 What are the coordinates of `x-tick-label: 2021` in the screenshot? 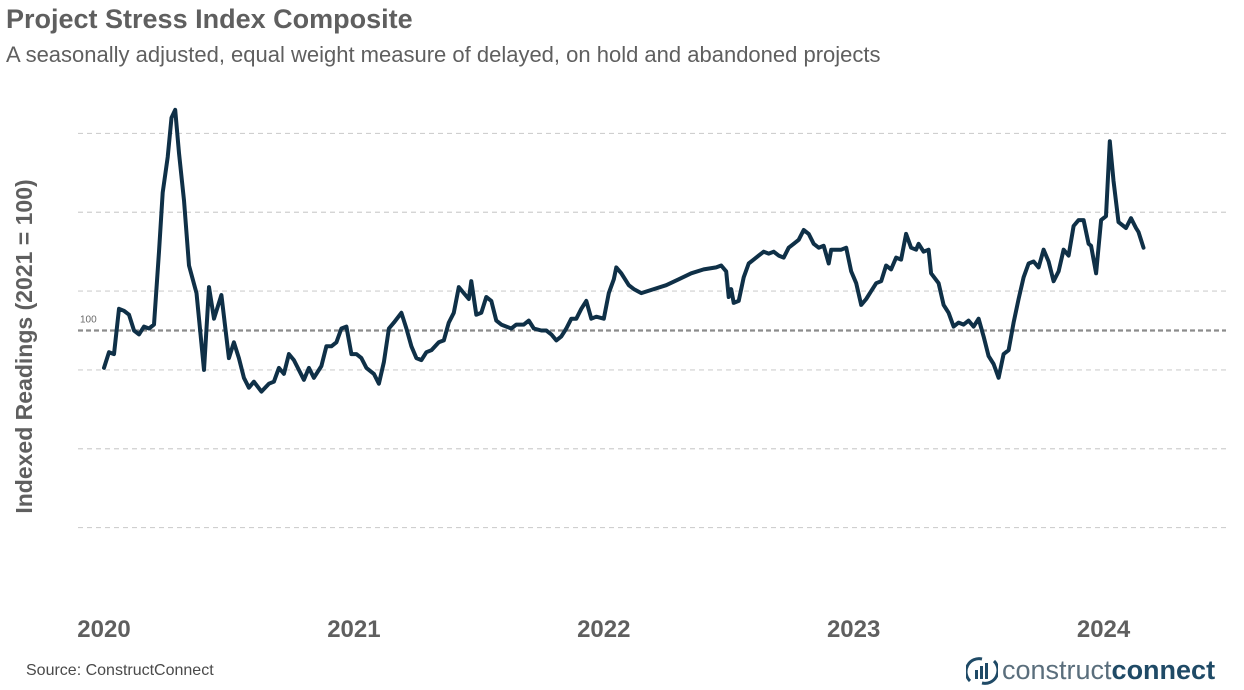 It's located at (353, 629).